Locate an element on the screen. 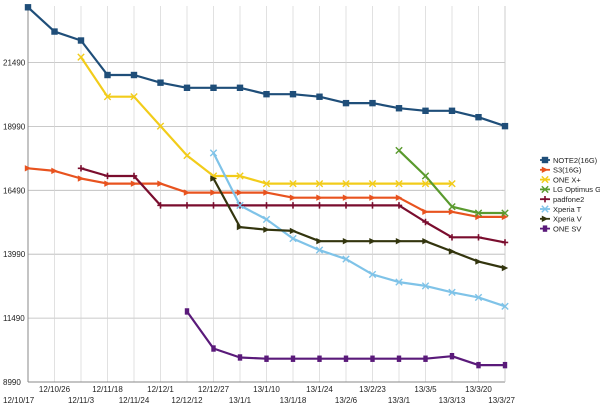 This screenshot has height=406, width=600. y-tick-label-0: 8990 is located at coordinates (12, 382).